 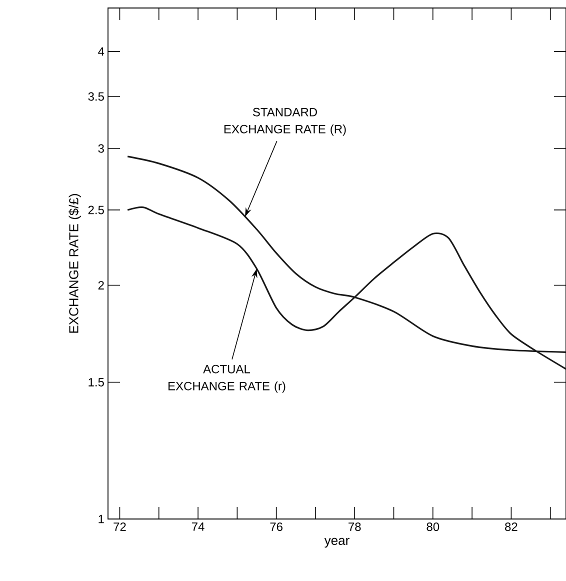 I want to click on y-tick-label: 2, so click(x=101, y=285).